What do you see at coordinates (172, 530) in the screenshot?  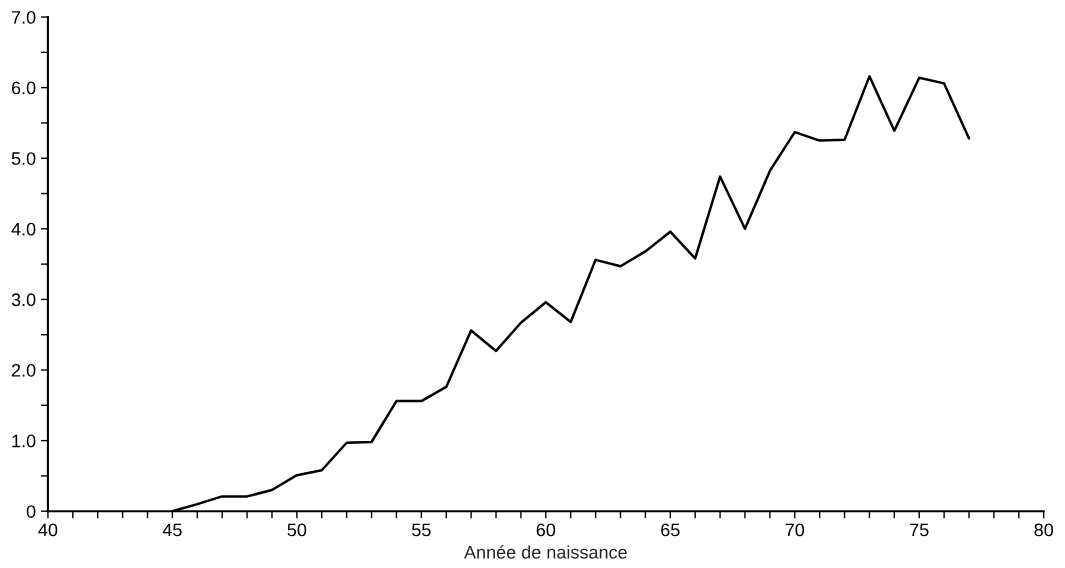 I see `x-tick-label: 45` at bounding box center [172, 530].